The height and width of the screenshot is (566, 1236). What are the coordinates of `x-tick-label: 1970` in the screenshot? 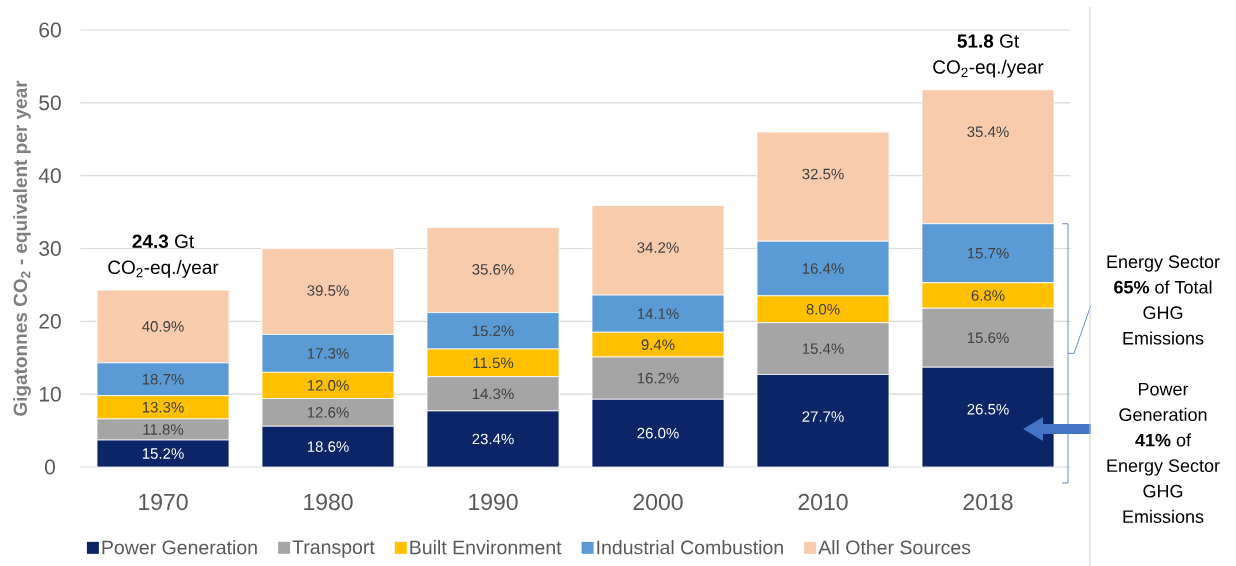 It's located at (163, 502).